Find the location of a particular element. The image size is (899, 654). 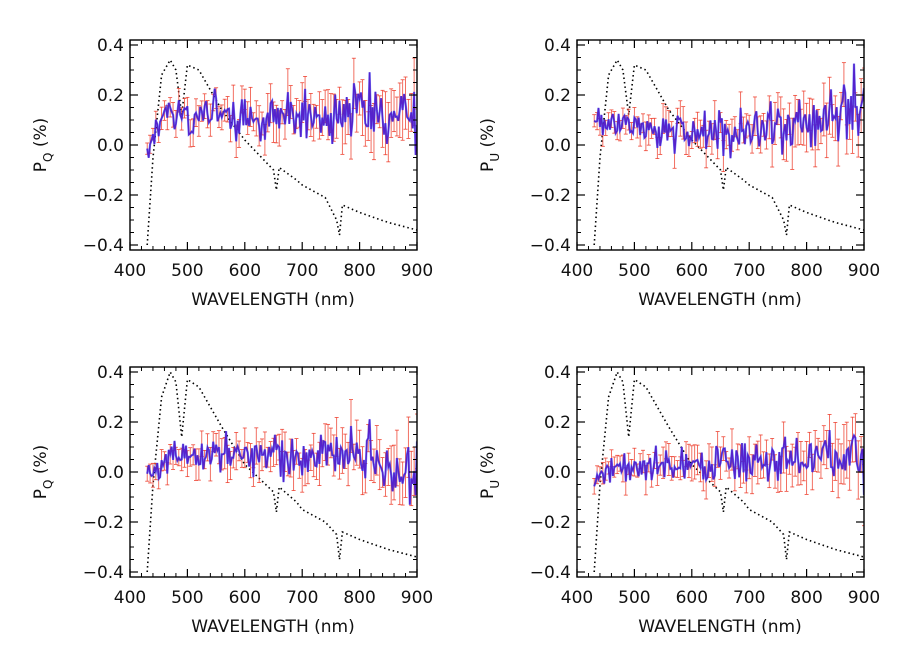

plot-frame is located at coordinates (720, 145).